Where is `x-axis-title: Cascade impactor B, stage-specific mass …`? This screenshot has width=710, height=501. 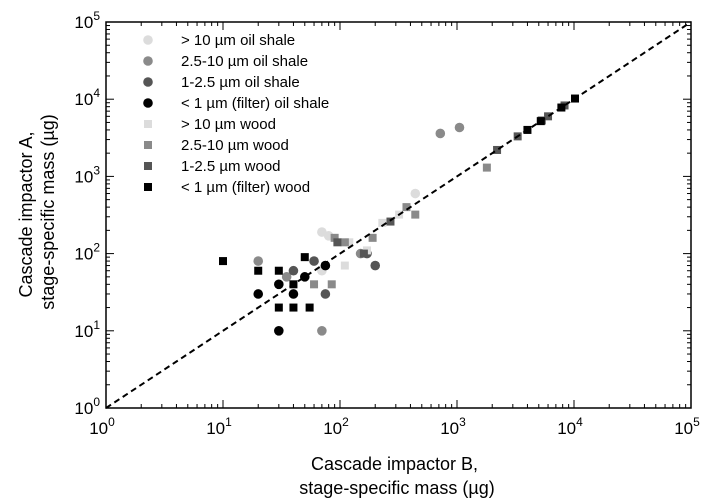 x-axis-title: Cascade impactor B, stage-specific mass … is located at coordinates (396, 476).